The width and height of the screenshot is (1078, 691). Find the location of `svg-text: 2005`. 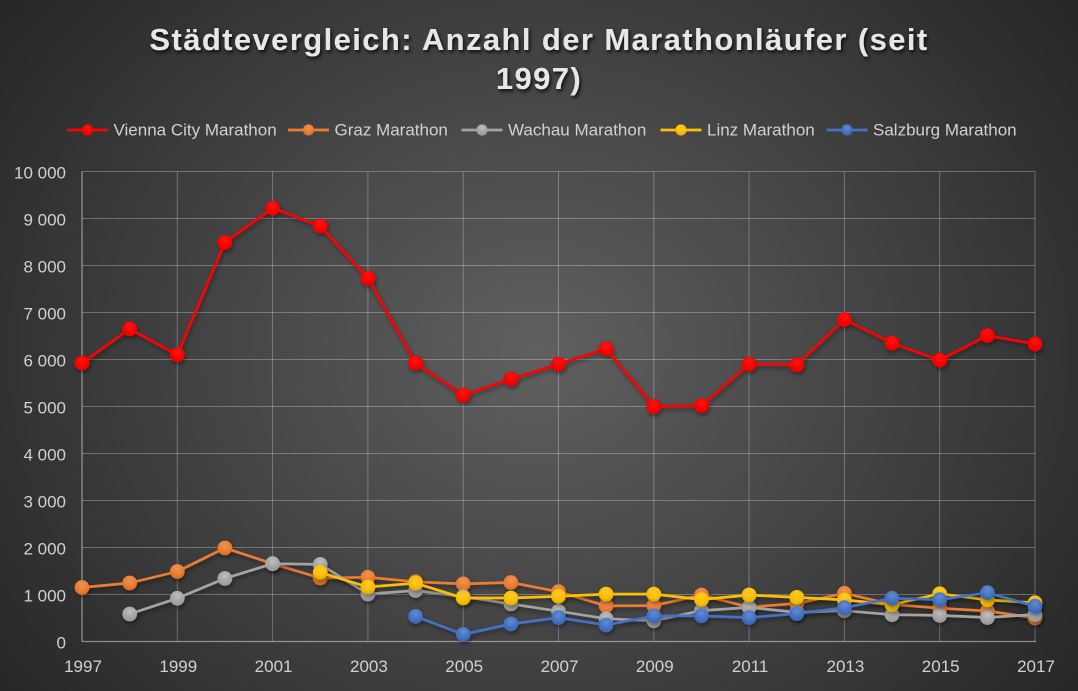

svg-text: 2005 is located at coordinates (464, 666).